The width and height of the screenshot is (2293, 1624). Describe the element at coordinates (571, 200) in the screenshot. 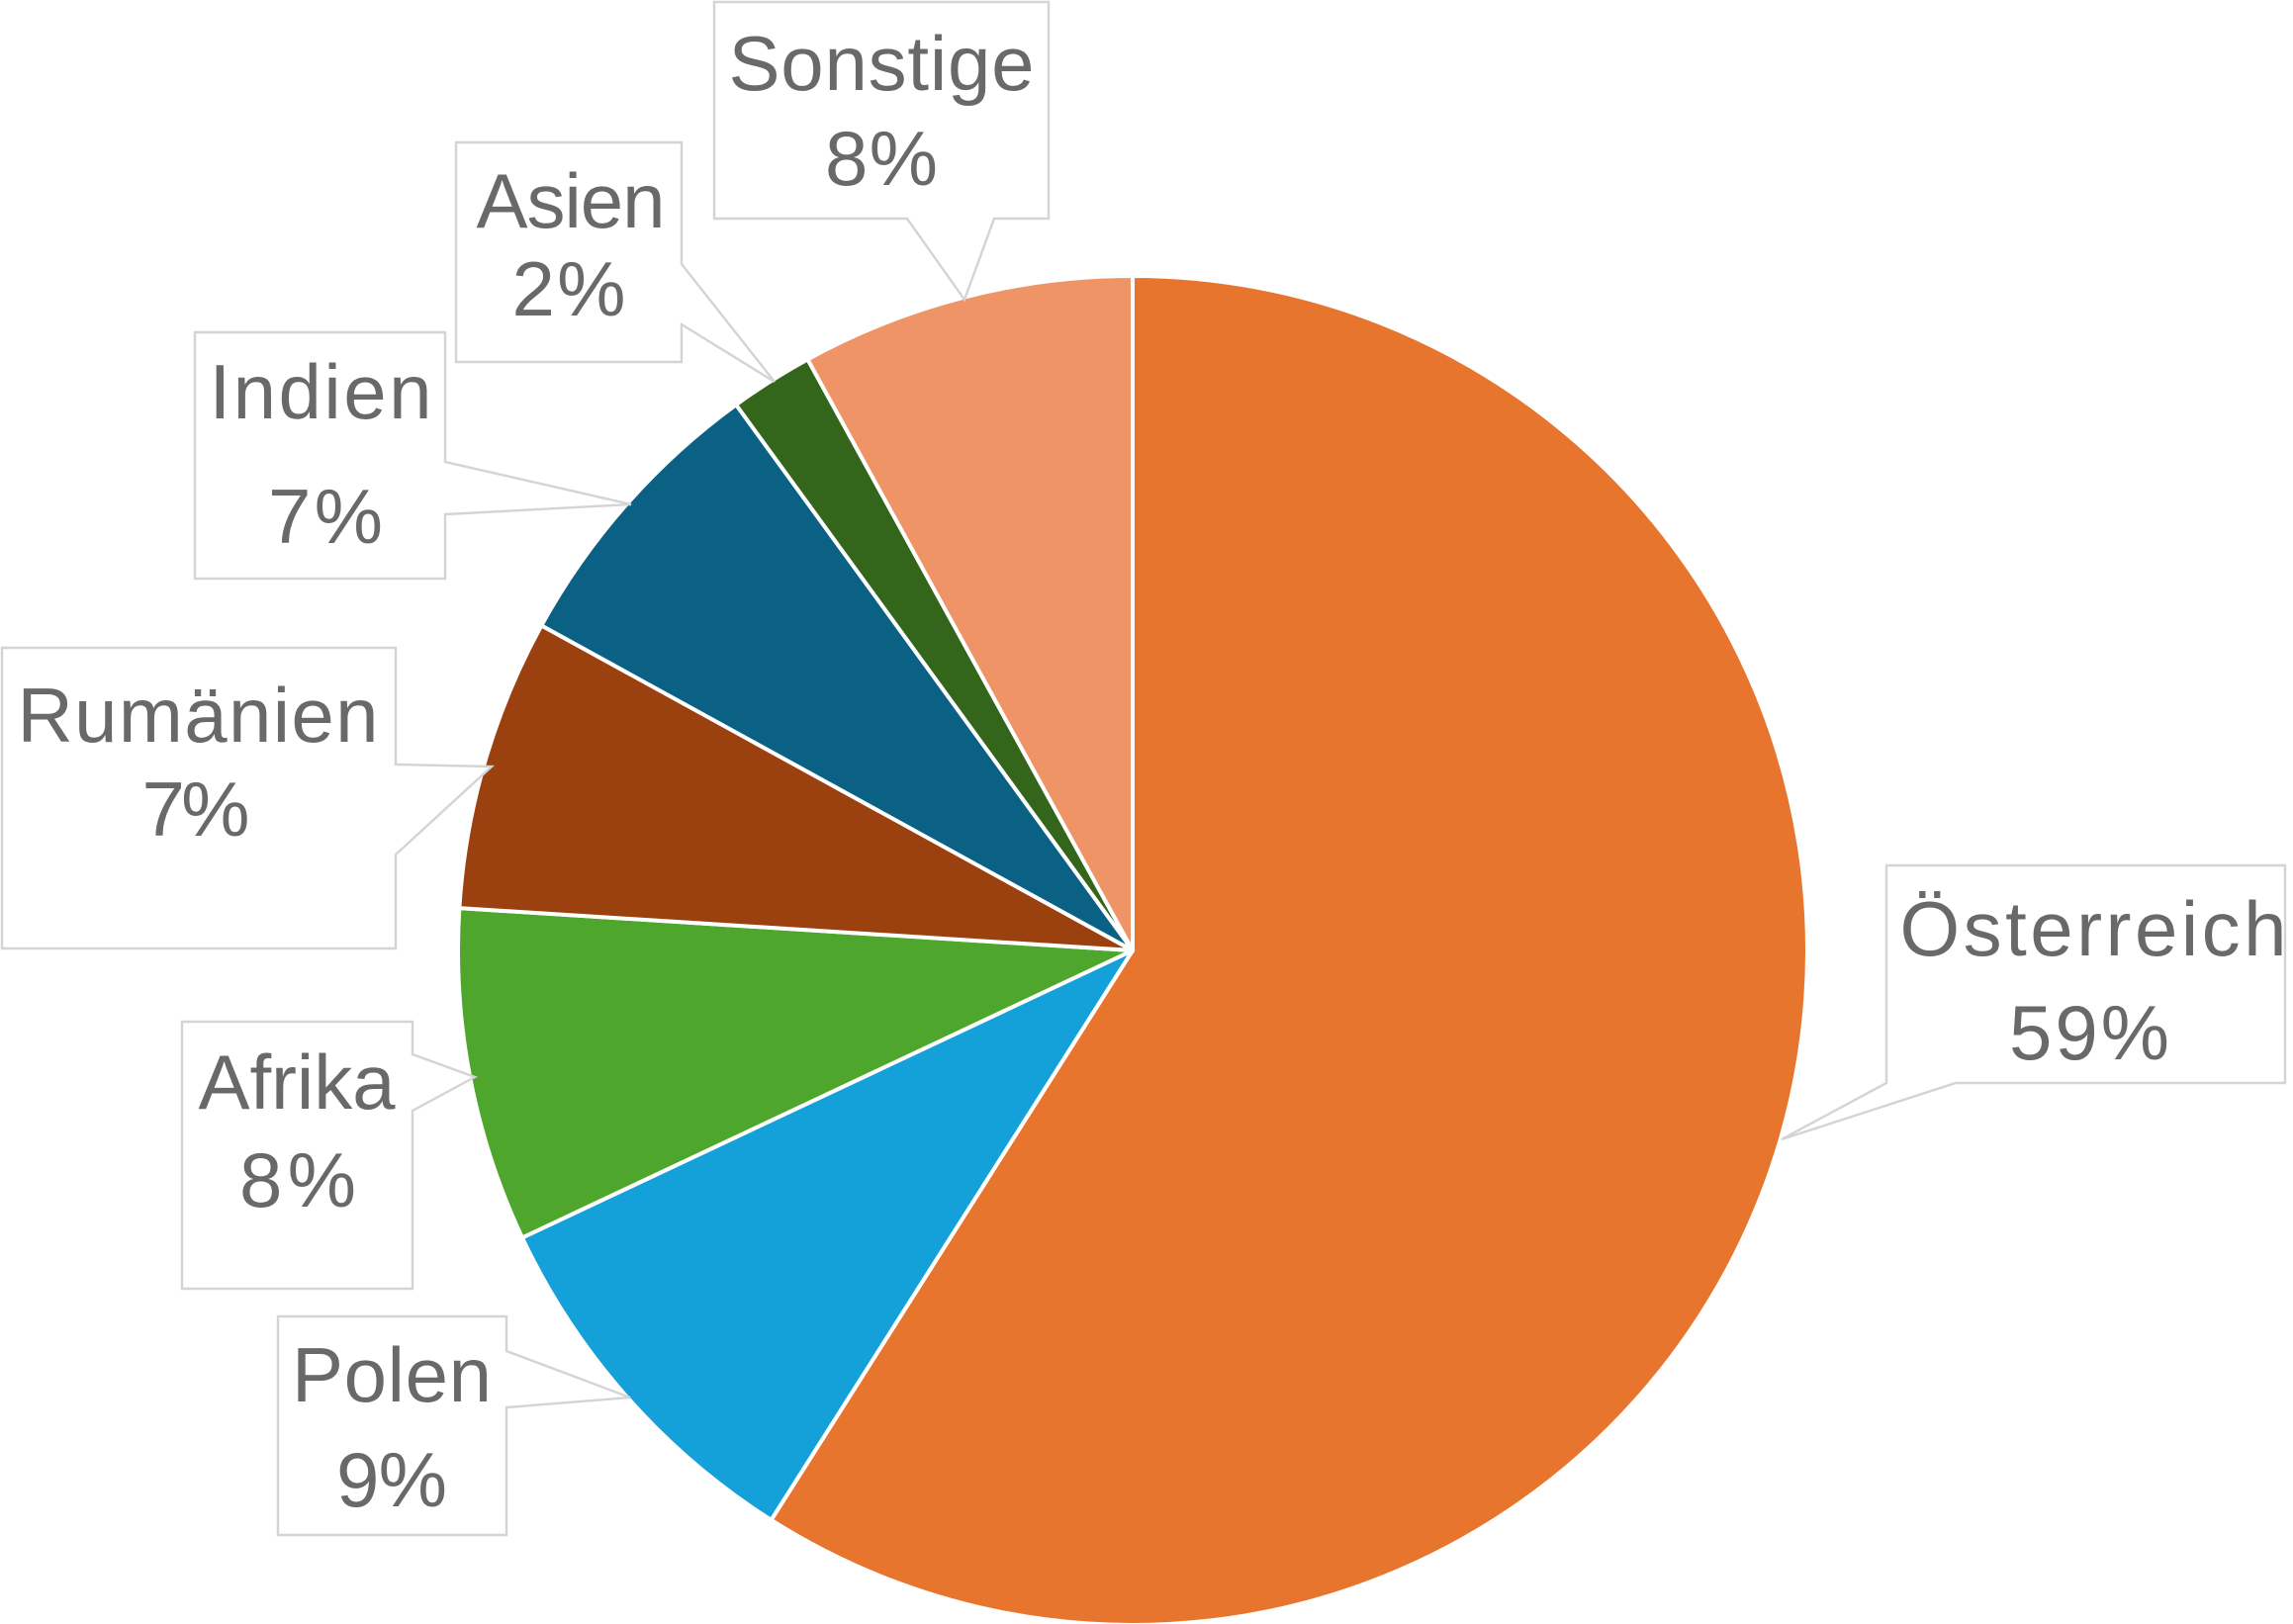

I see `svg-text: Asien` at that location.